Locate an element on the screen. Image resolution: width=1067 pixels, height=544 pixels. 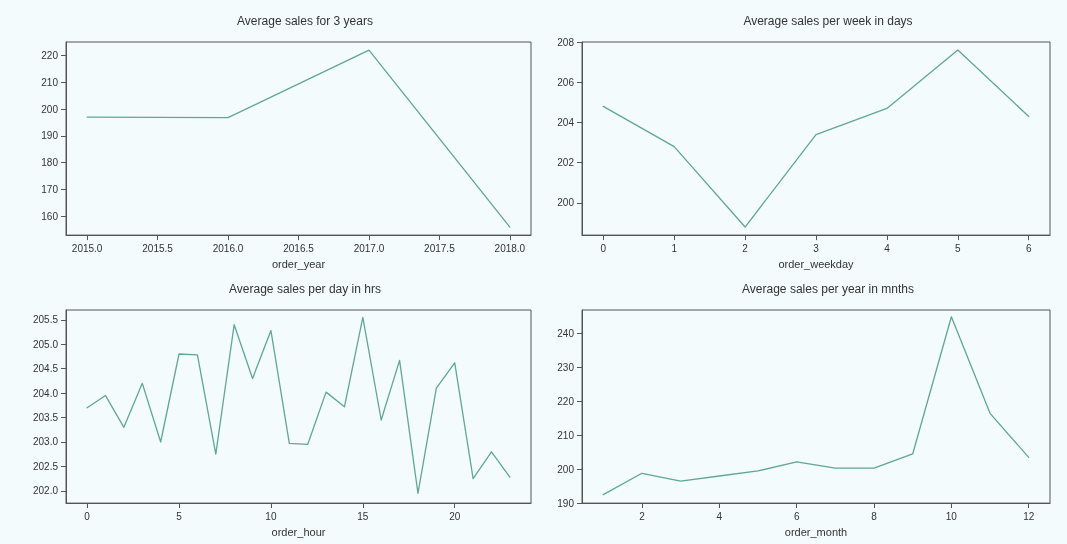
y-tick-label: 202.5 is located at coordinates (45, 466).